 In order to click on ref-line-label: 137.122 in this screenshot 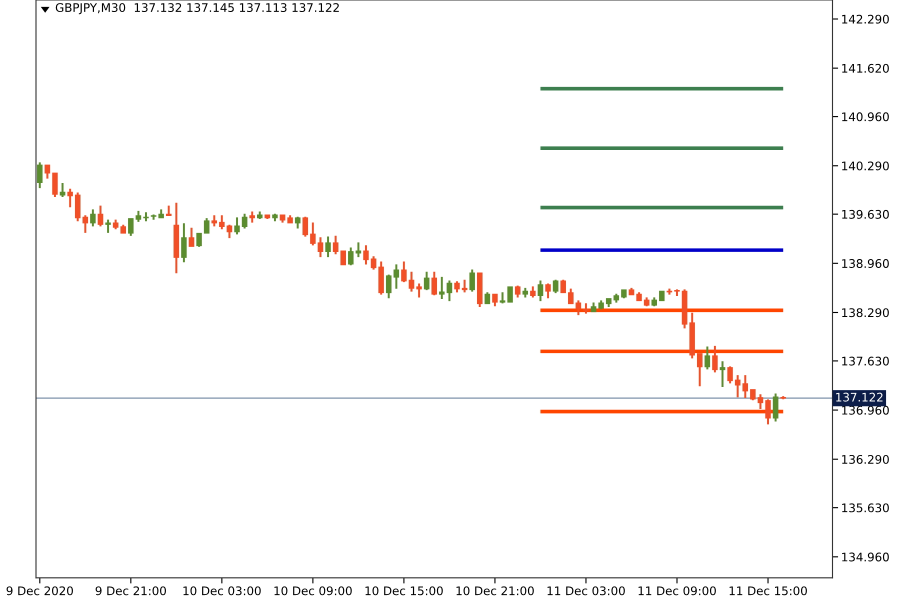, I will do `click(859, 397)`.